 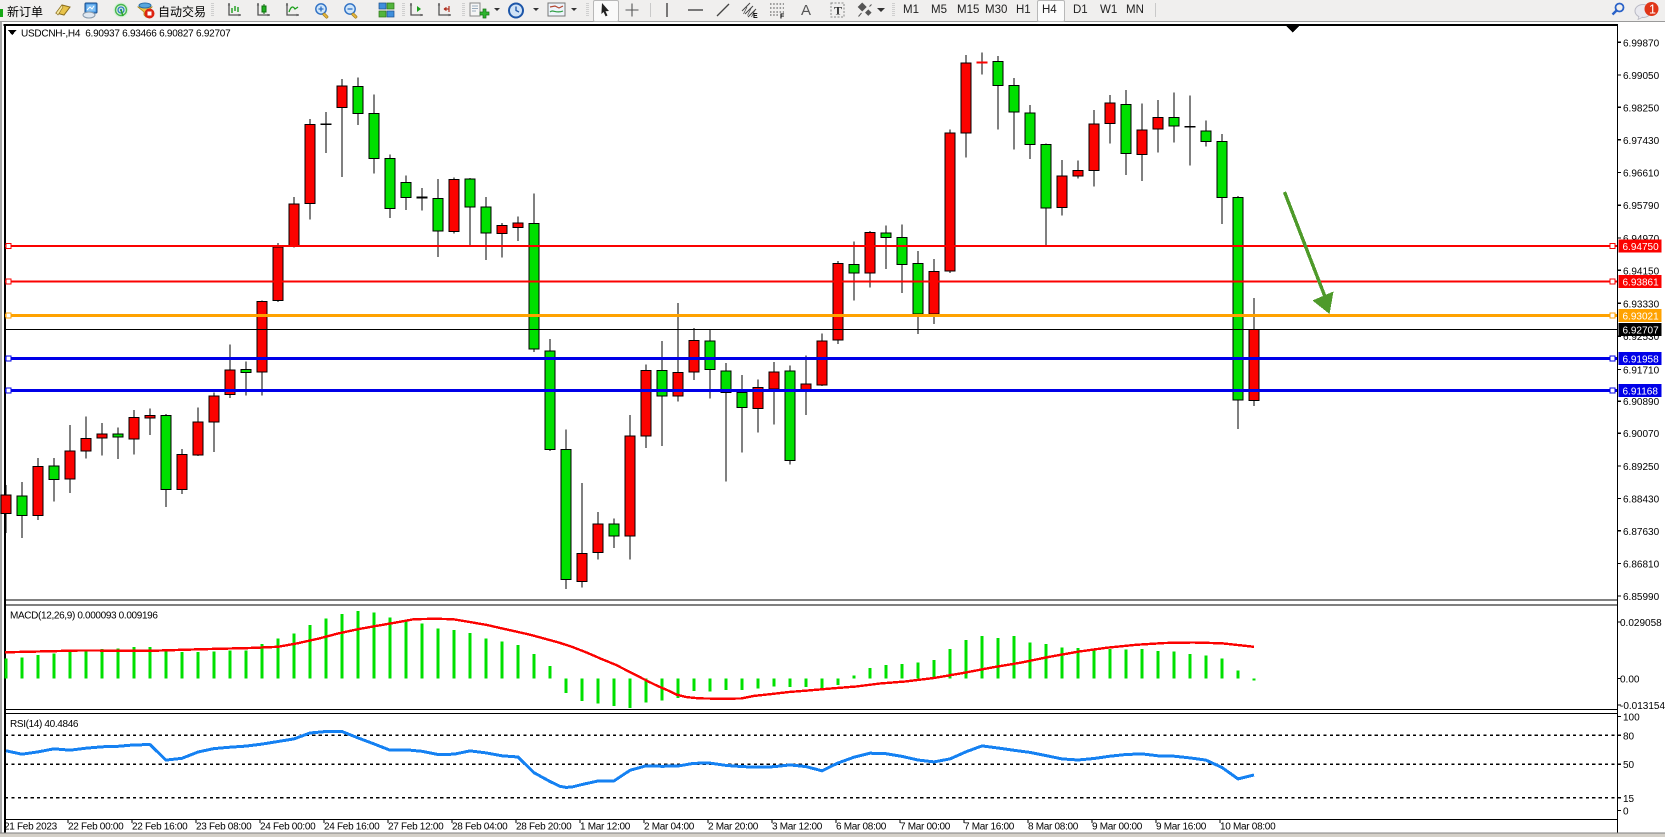 I want to click on svg-text: 27 Feb 12:00, so click(x=416, y=827).